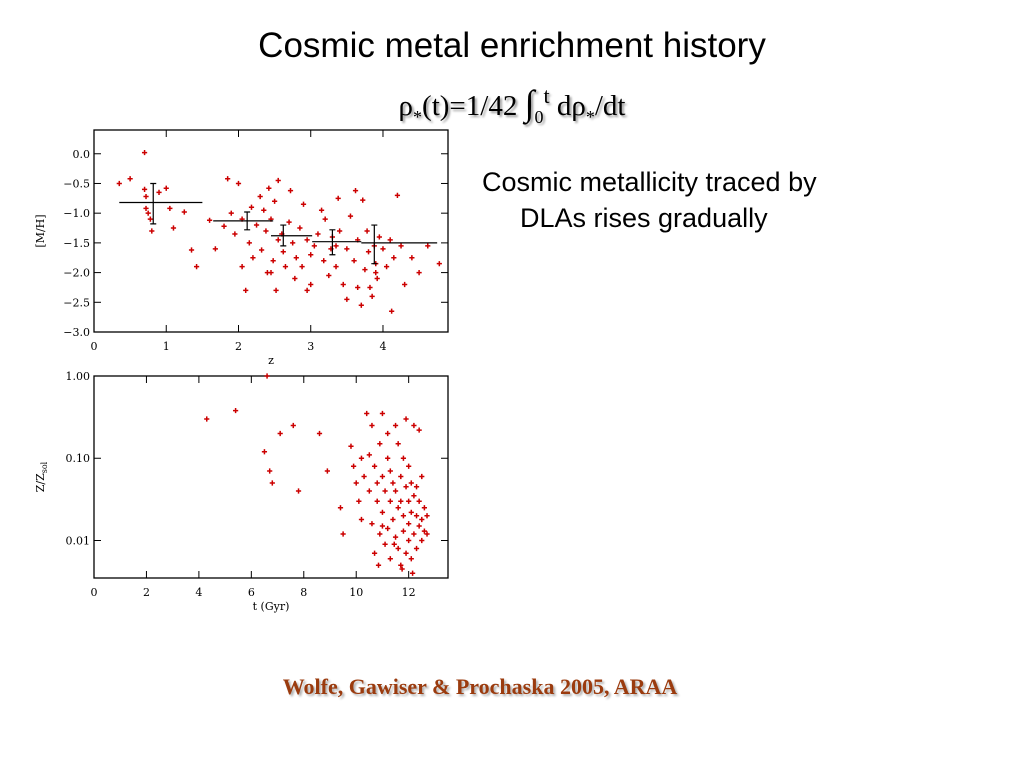  Describe the element at coordinates (567, 106) in the screenshot. I see `formula-d-rho: dρ` at that location.